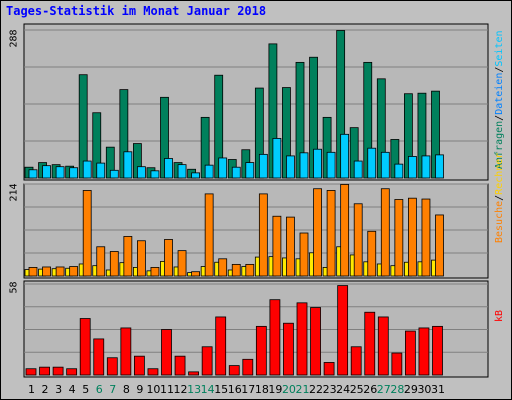  Describe the element at coordinates (424, 389) in the screenshot. I see `x-tick-label-day-30: 30` at that location.